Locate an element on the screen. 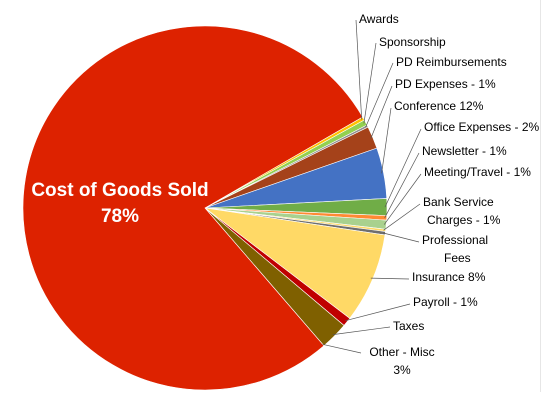 This screenshot has height=397, width=545. slice-label-payroll-1: Payroll - 1% is located at coordinates (445, 302).